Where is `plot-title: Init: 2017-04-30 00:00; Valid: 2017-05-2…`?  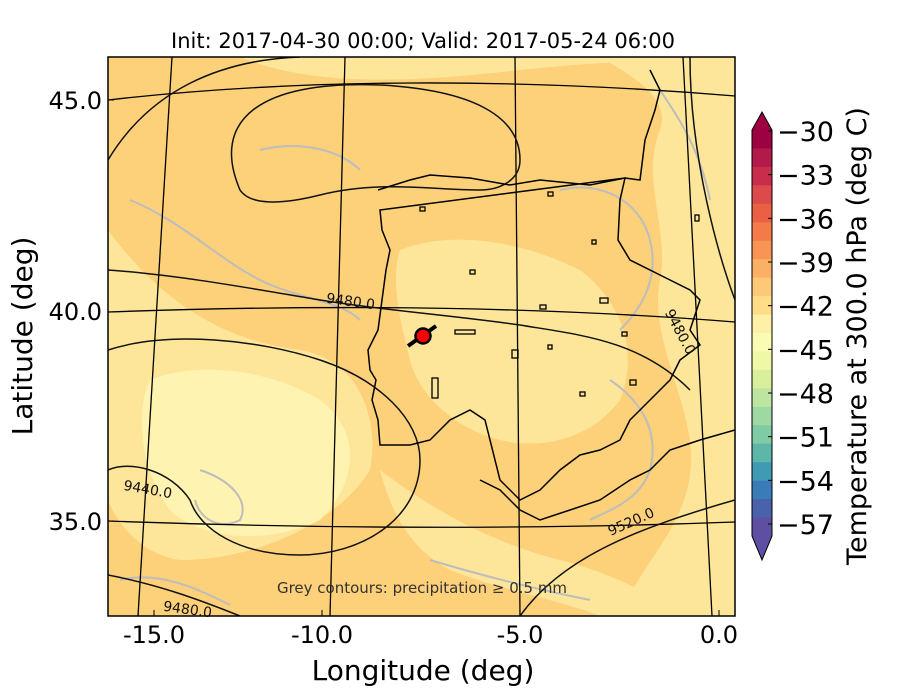
plot-title: Init: 2017-04-30 00:00; Valid: 2017-05-2… is located at coordinates (423, 41).